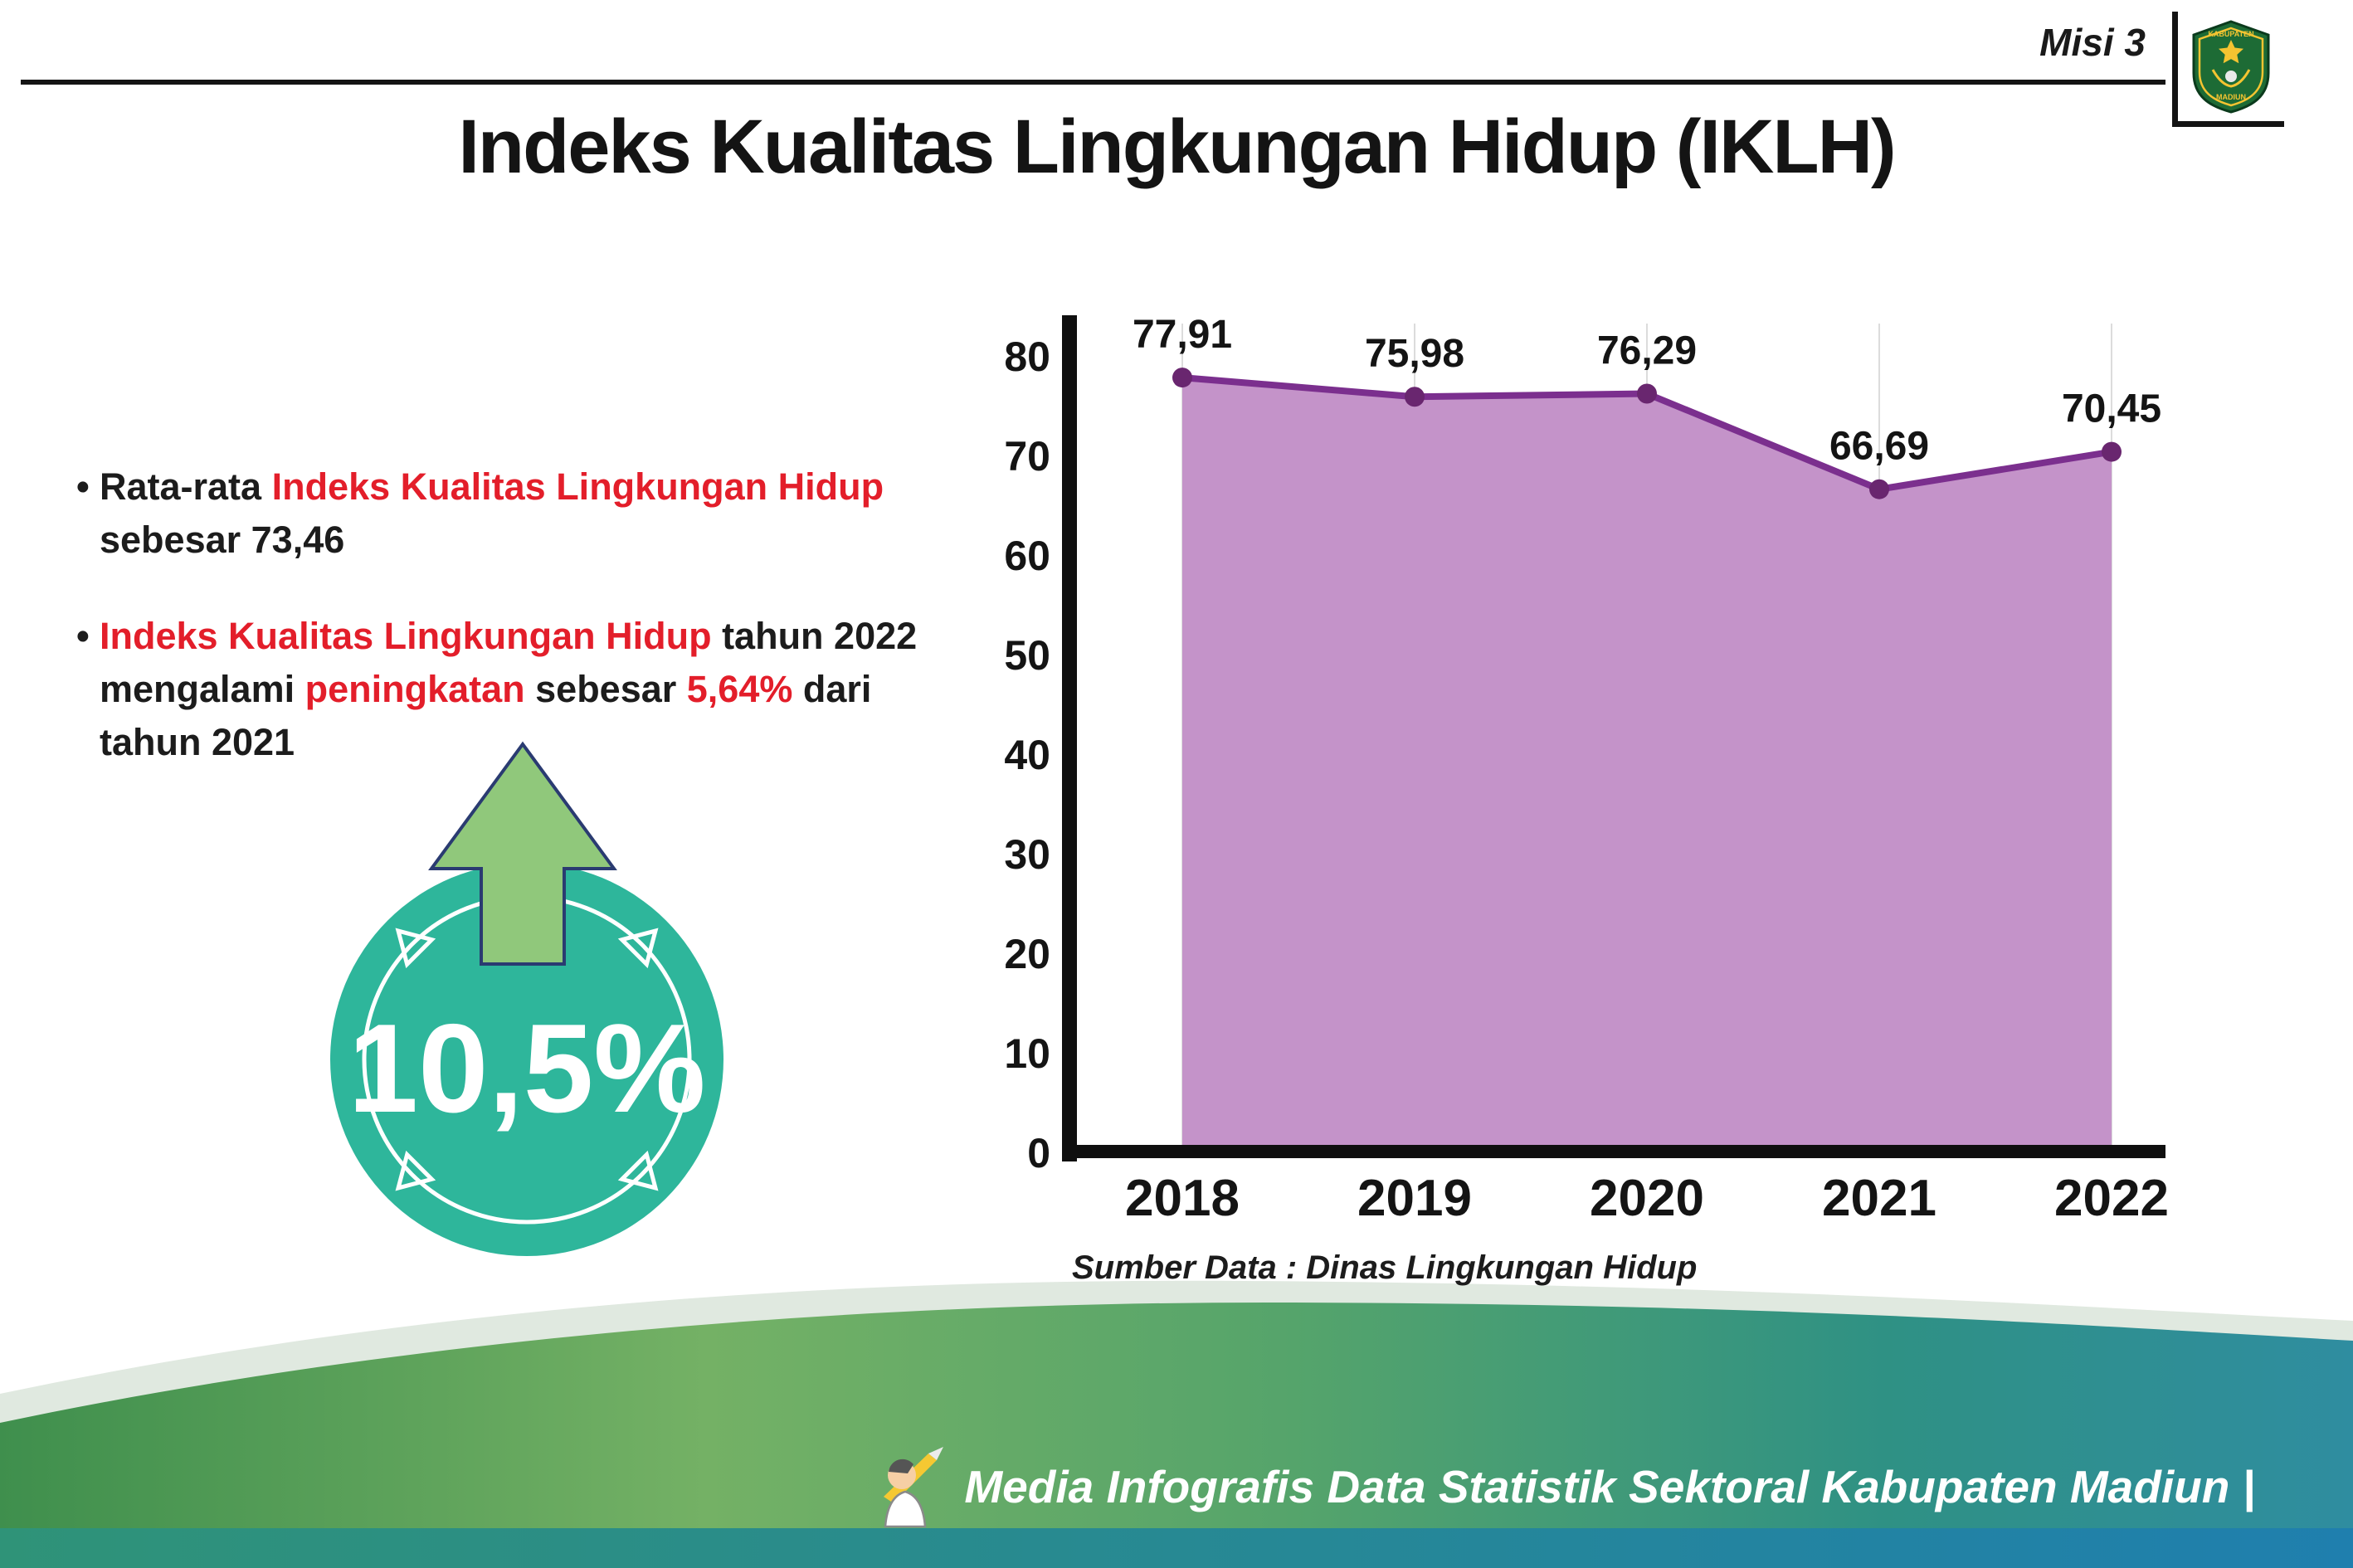 The image size is (2353, 1568). I want to click on text-segment: tahun 2022 mengalami, so click(509, 662).